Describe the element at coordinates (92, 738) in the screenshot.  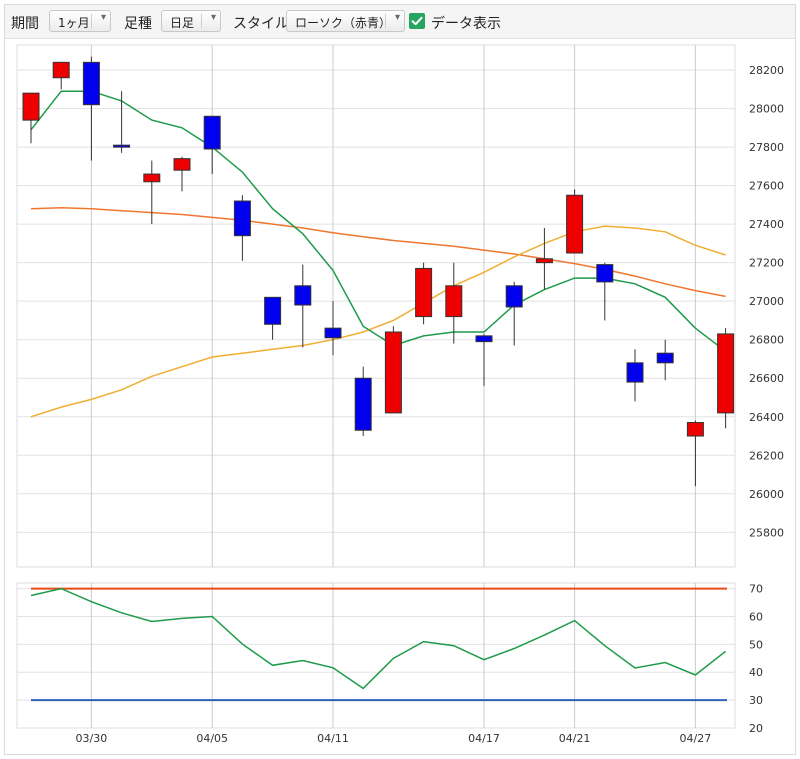
I see `date-tick-label: 03/30` at that location.